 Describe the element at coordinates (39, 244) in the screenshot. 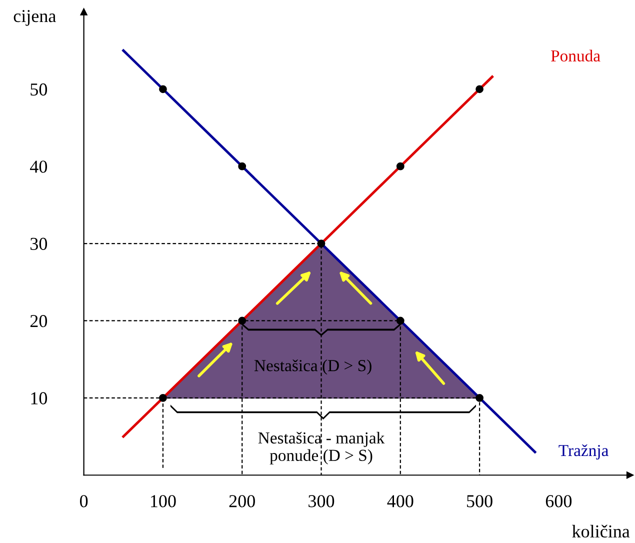

I see `y-tick-label: 30` at that location.